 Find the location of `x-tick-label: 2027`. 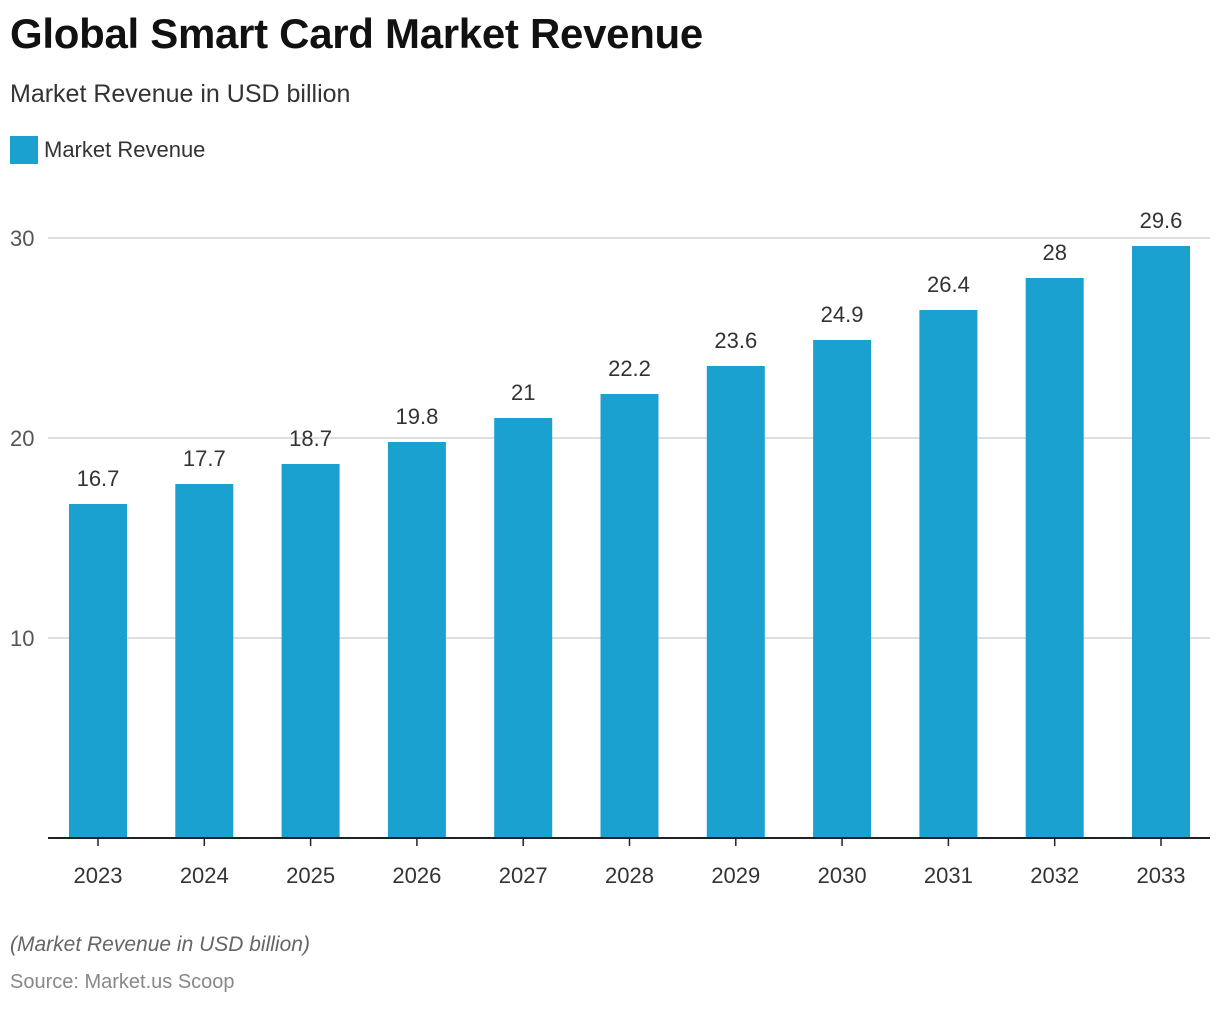

x-tick-label: 2027 is located at coordinates (523, 875).